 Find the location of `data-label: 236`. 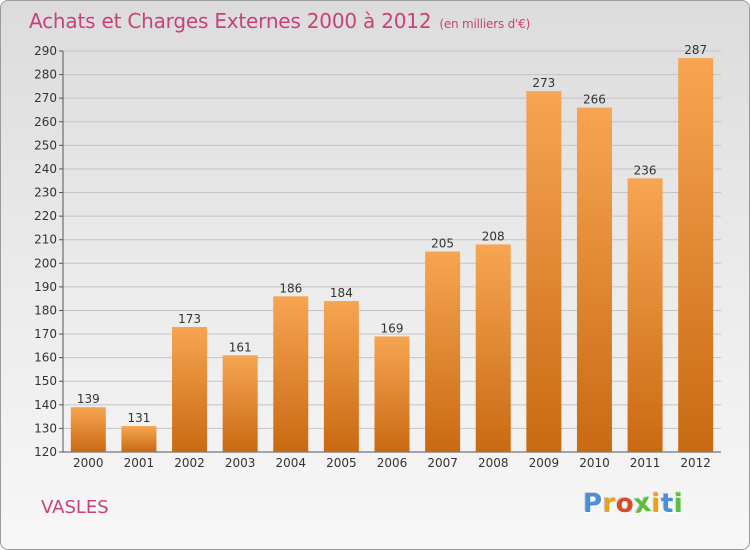

data-label: 236 is located at coordinates (645, 170).